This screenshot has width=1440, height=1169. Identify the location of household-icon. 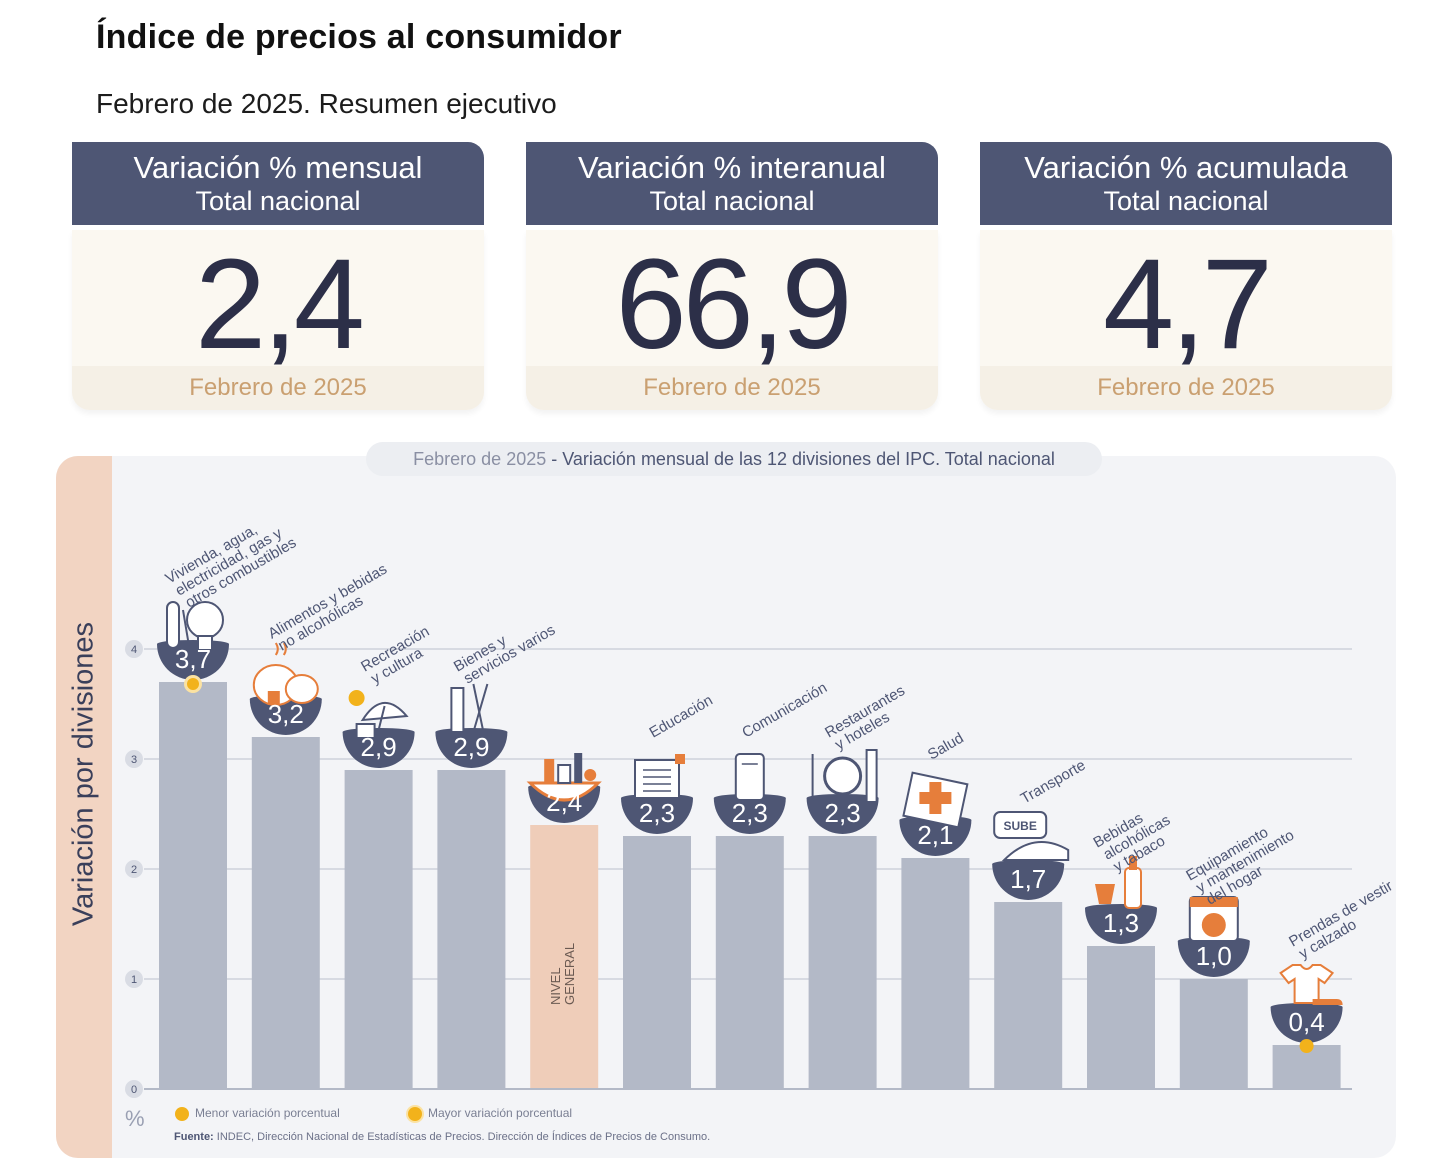
(1213, 936).